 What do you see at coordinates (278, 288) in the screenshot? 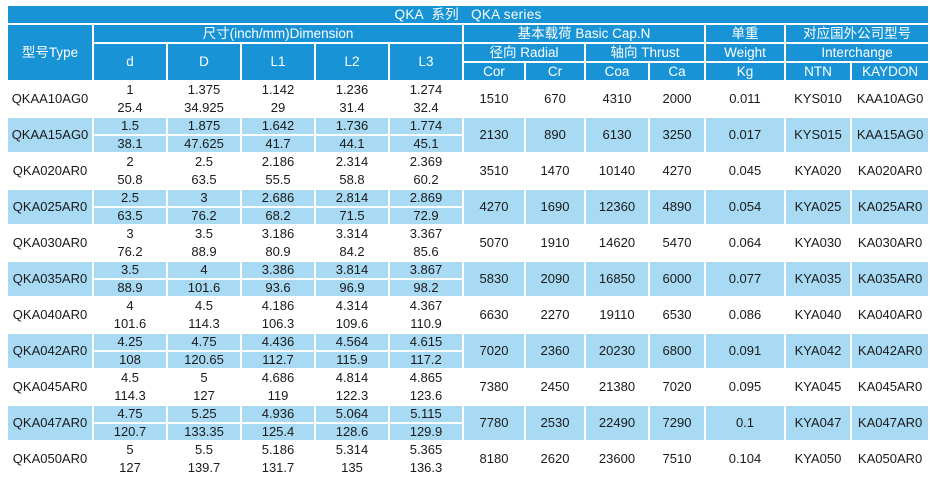
I see `dim-mm-L1: 93.6` at bounding box center [278, 288].